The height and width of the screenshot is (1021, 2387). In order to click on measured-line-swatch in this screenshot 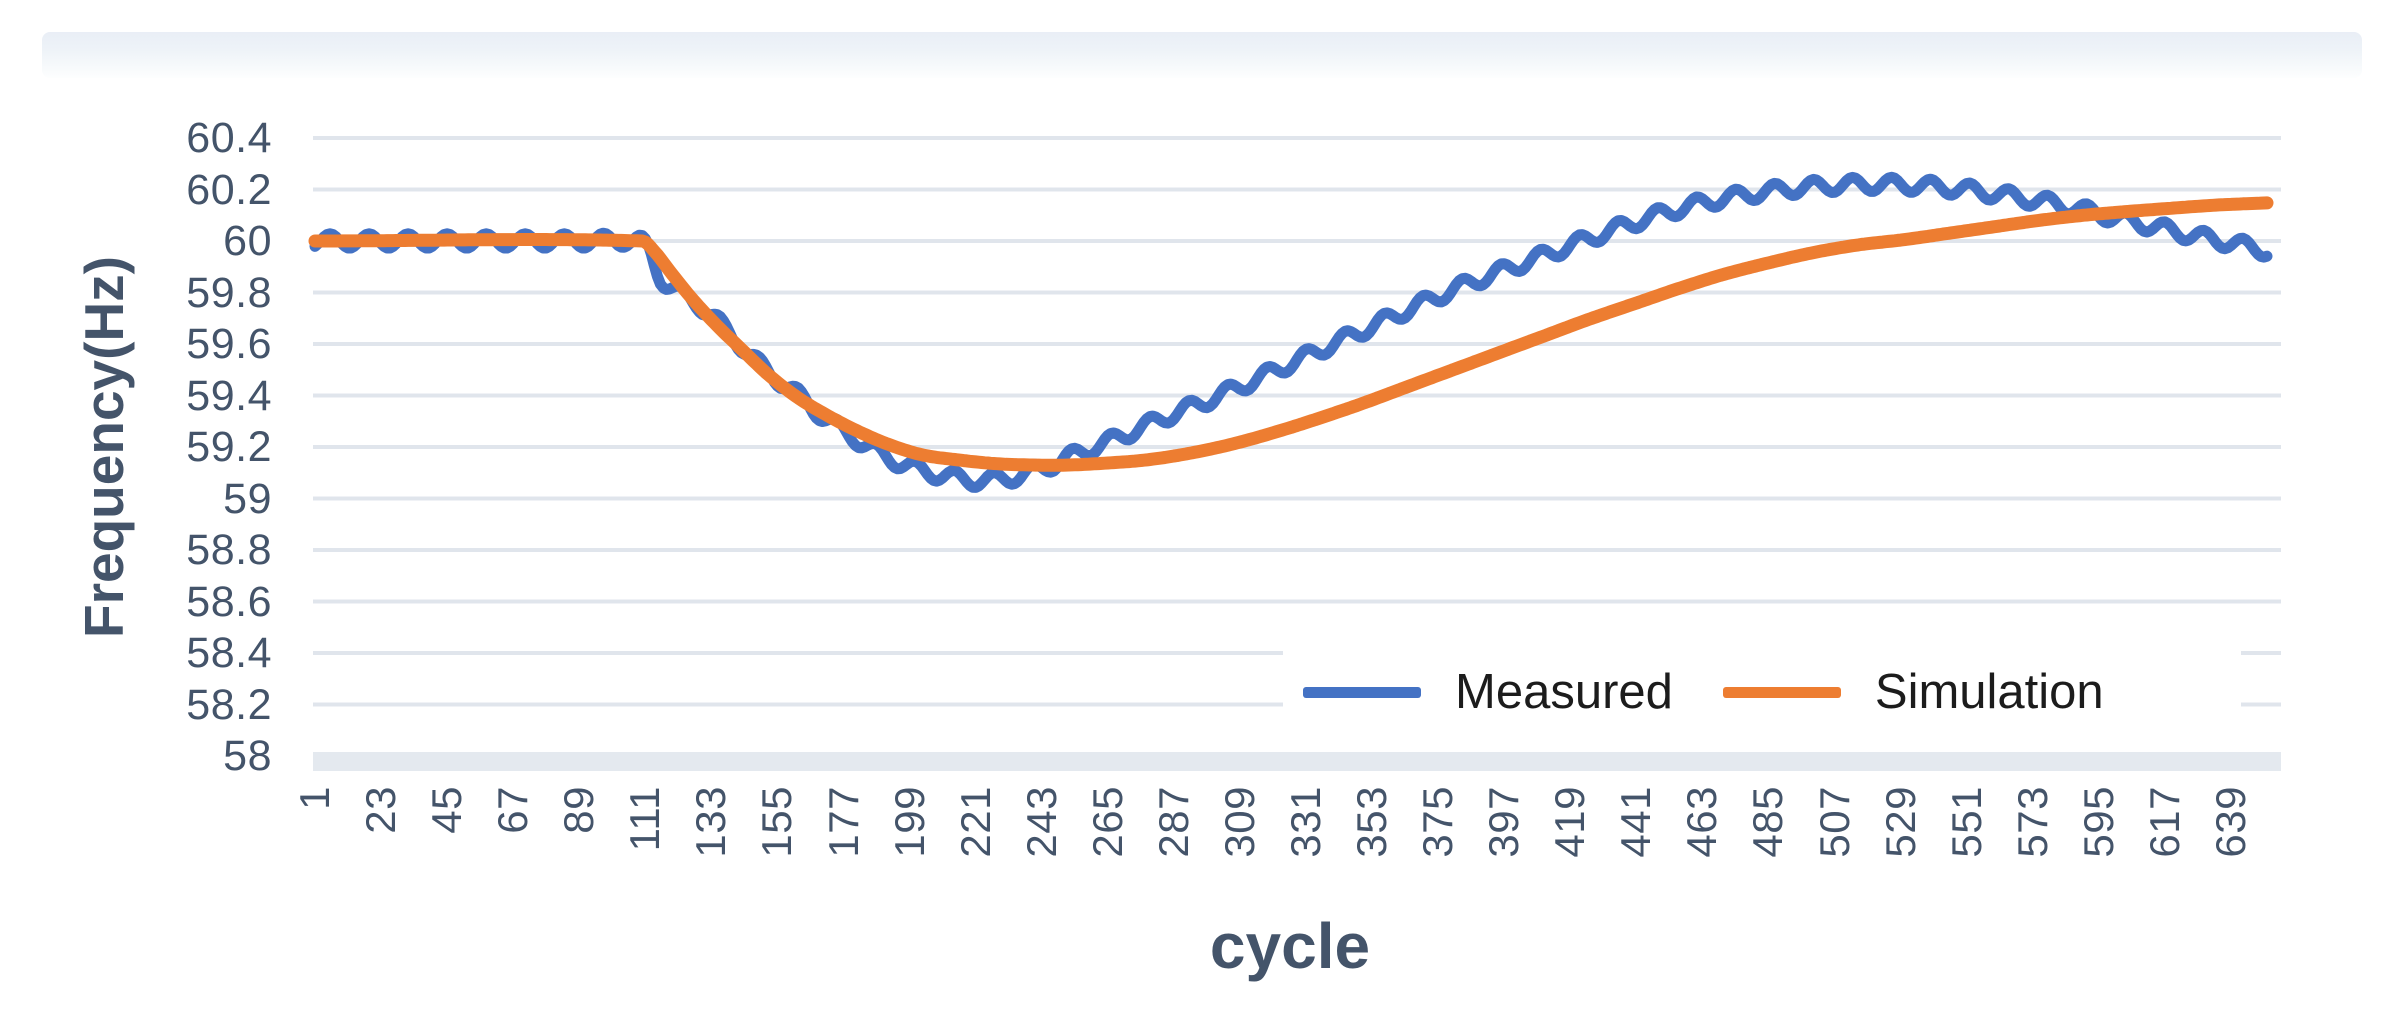, I will do `click(1362, 692)`.